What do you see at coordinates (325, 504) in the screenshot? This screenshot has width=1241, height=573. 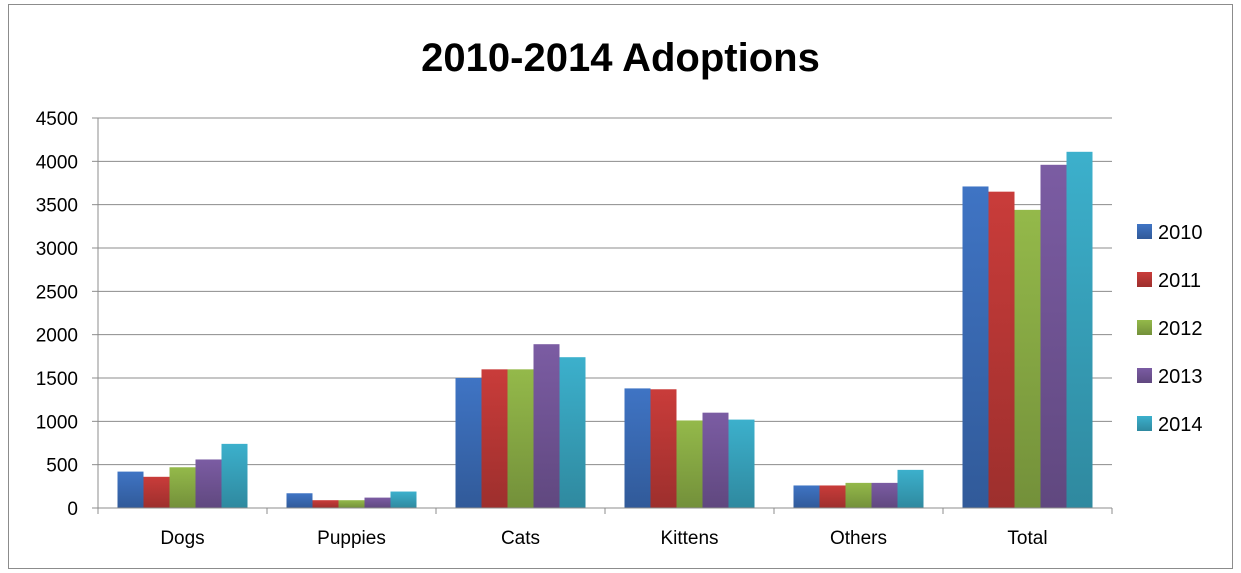 I see `bar-puppies-2011` at bounding box center [325, 504].